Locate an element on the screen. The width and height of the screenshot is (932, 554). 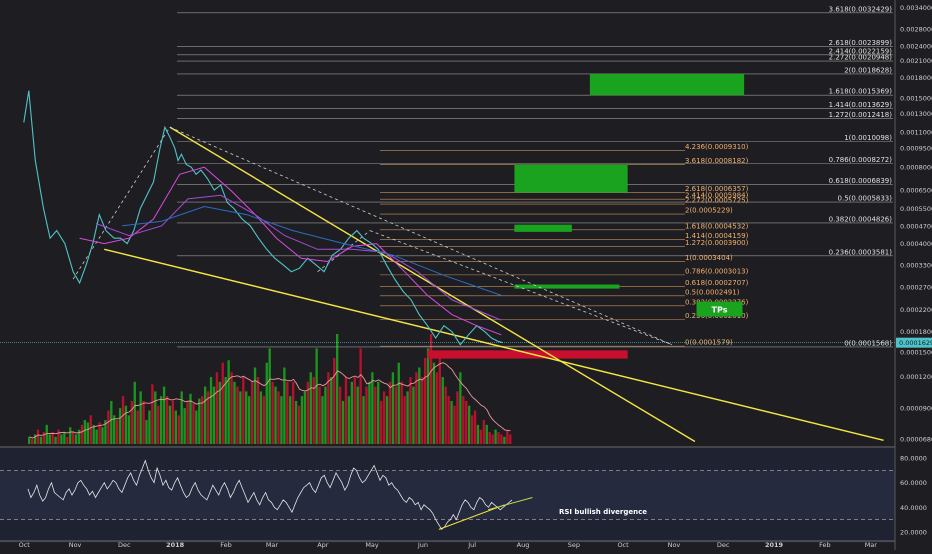
tps-label: TPs is located at coordinates (720, 310).